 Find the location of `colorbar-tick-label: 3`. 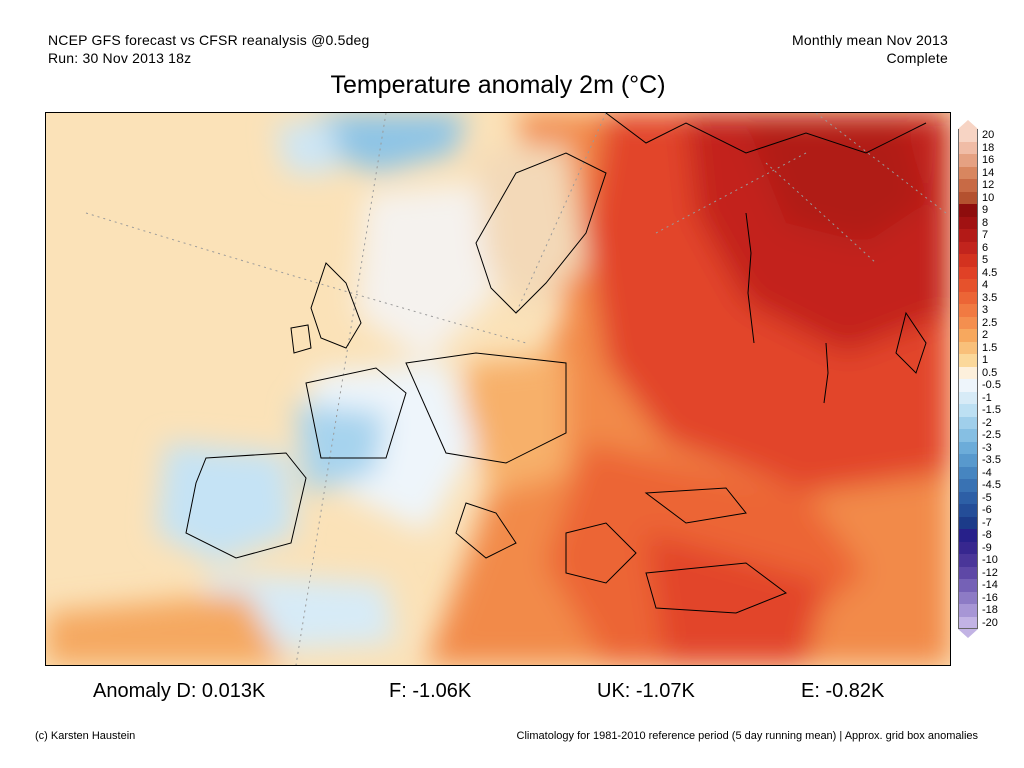

colorbar-tick-label: 3 is located at coordinates (985, 310).